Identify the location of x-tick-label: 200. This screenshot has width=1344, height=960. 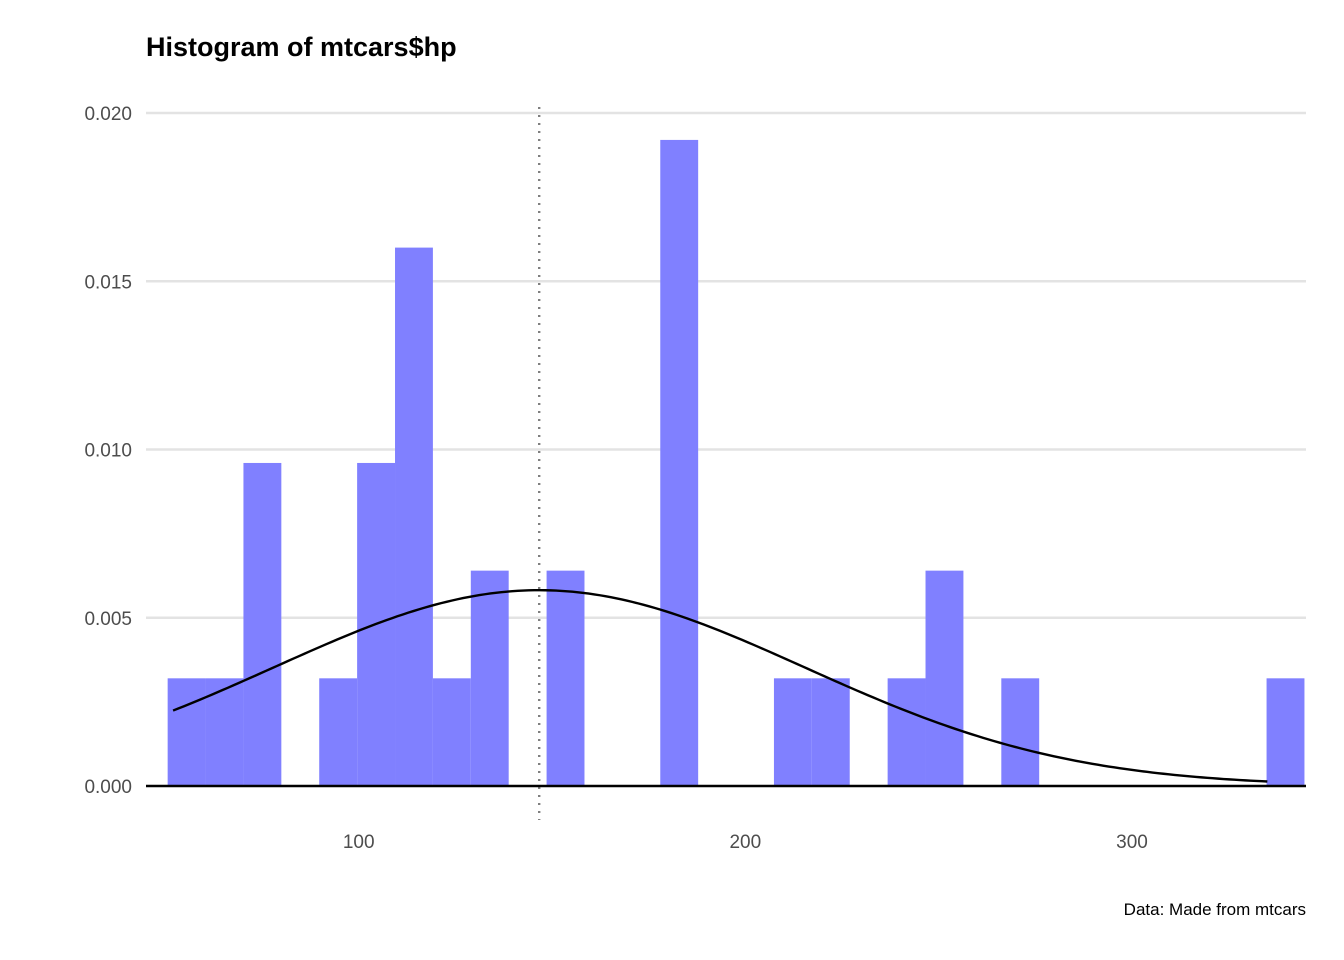
(745, 842).